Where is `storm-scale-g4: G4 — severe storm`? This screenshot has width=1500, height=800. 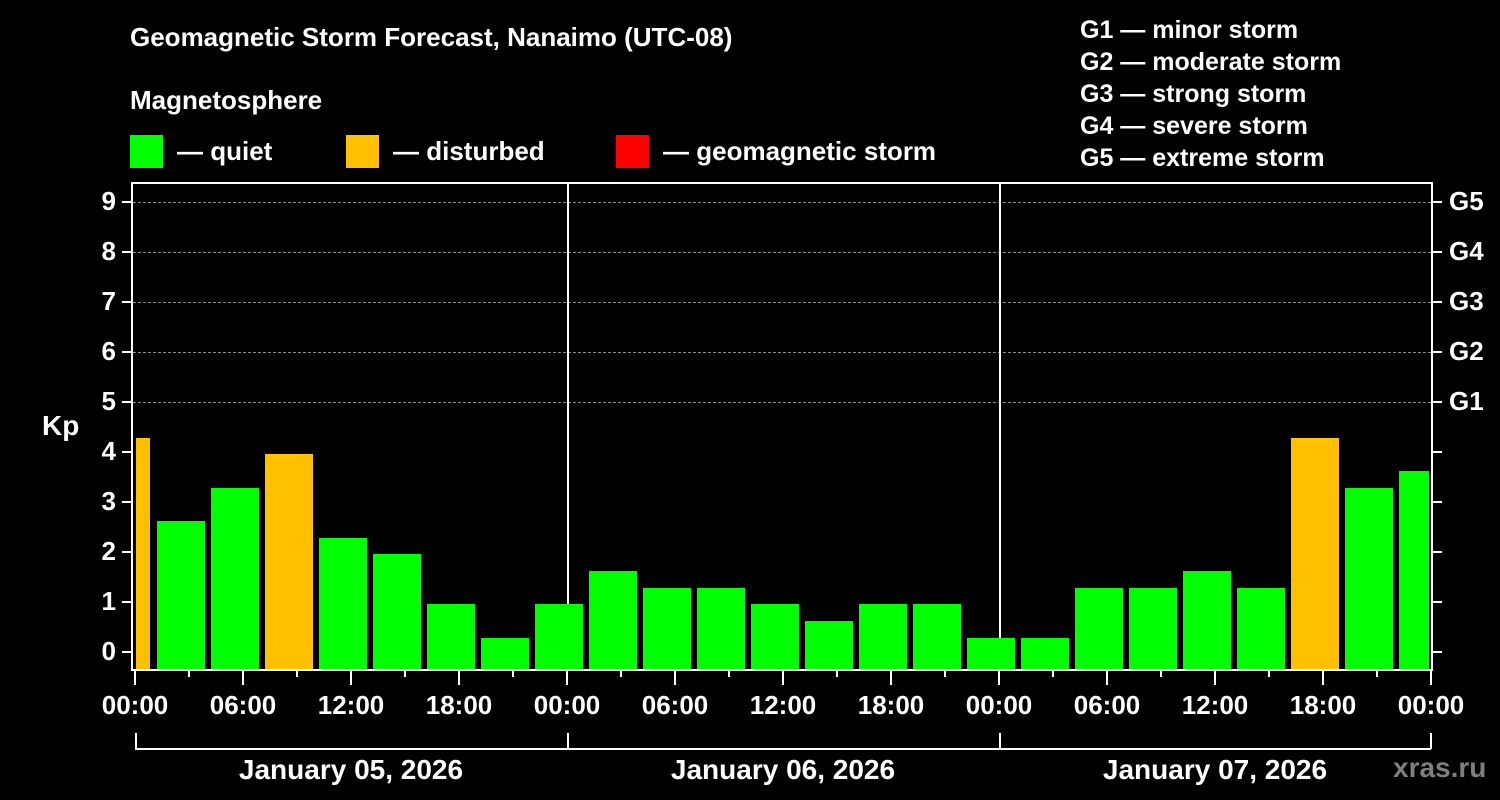 storm-scale-g4: G4 — severe storm is located at coordinates (1194, 126).